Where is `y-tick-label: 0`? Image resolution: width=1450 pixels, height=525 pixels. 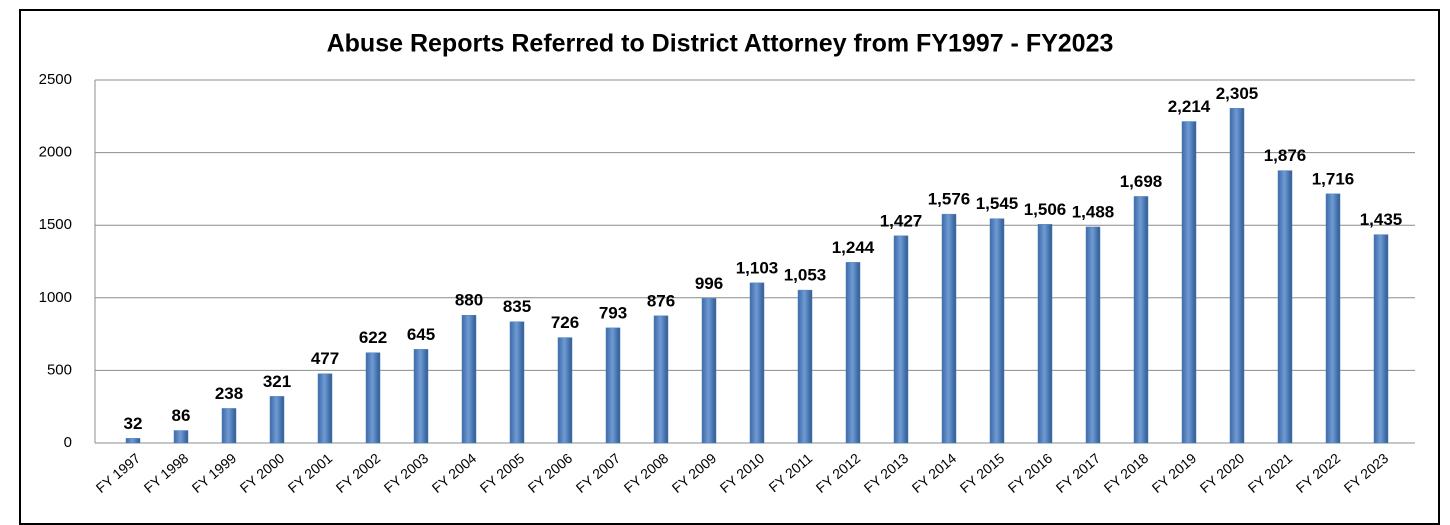
y-tick-label: 0 is located at coordinates (68, 442).